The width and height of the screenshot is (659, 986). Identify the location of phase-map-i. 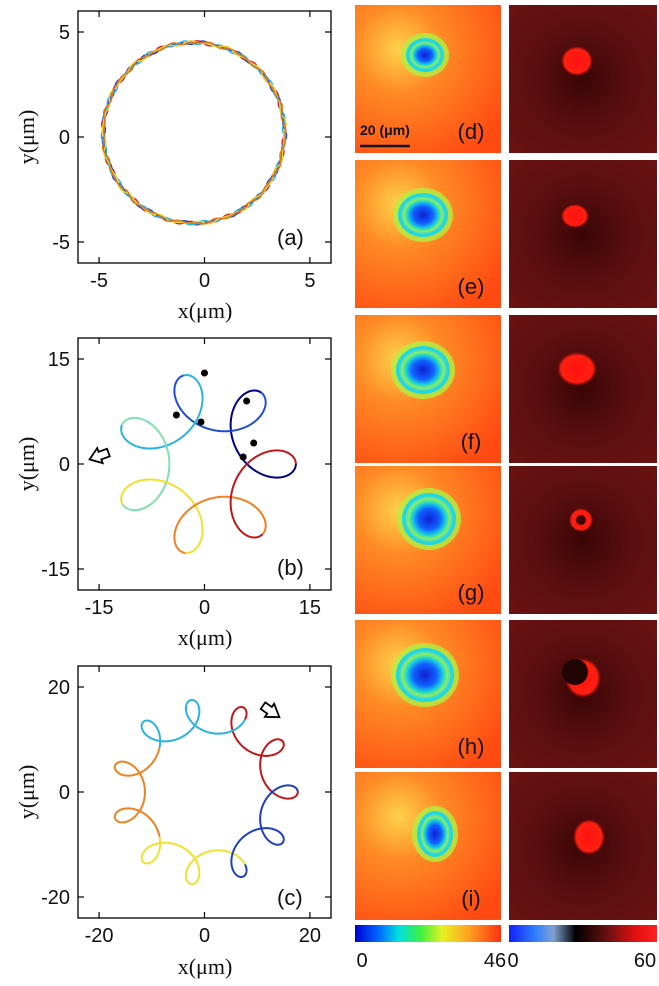
(428, 846).